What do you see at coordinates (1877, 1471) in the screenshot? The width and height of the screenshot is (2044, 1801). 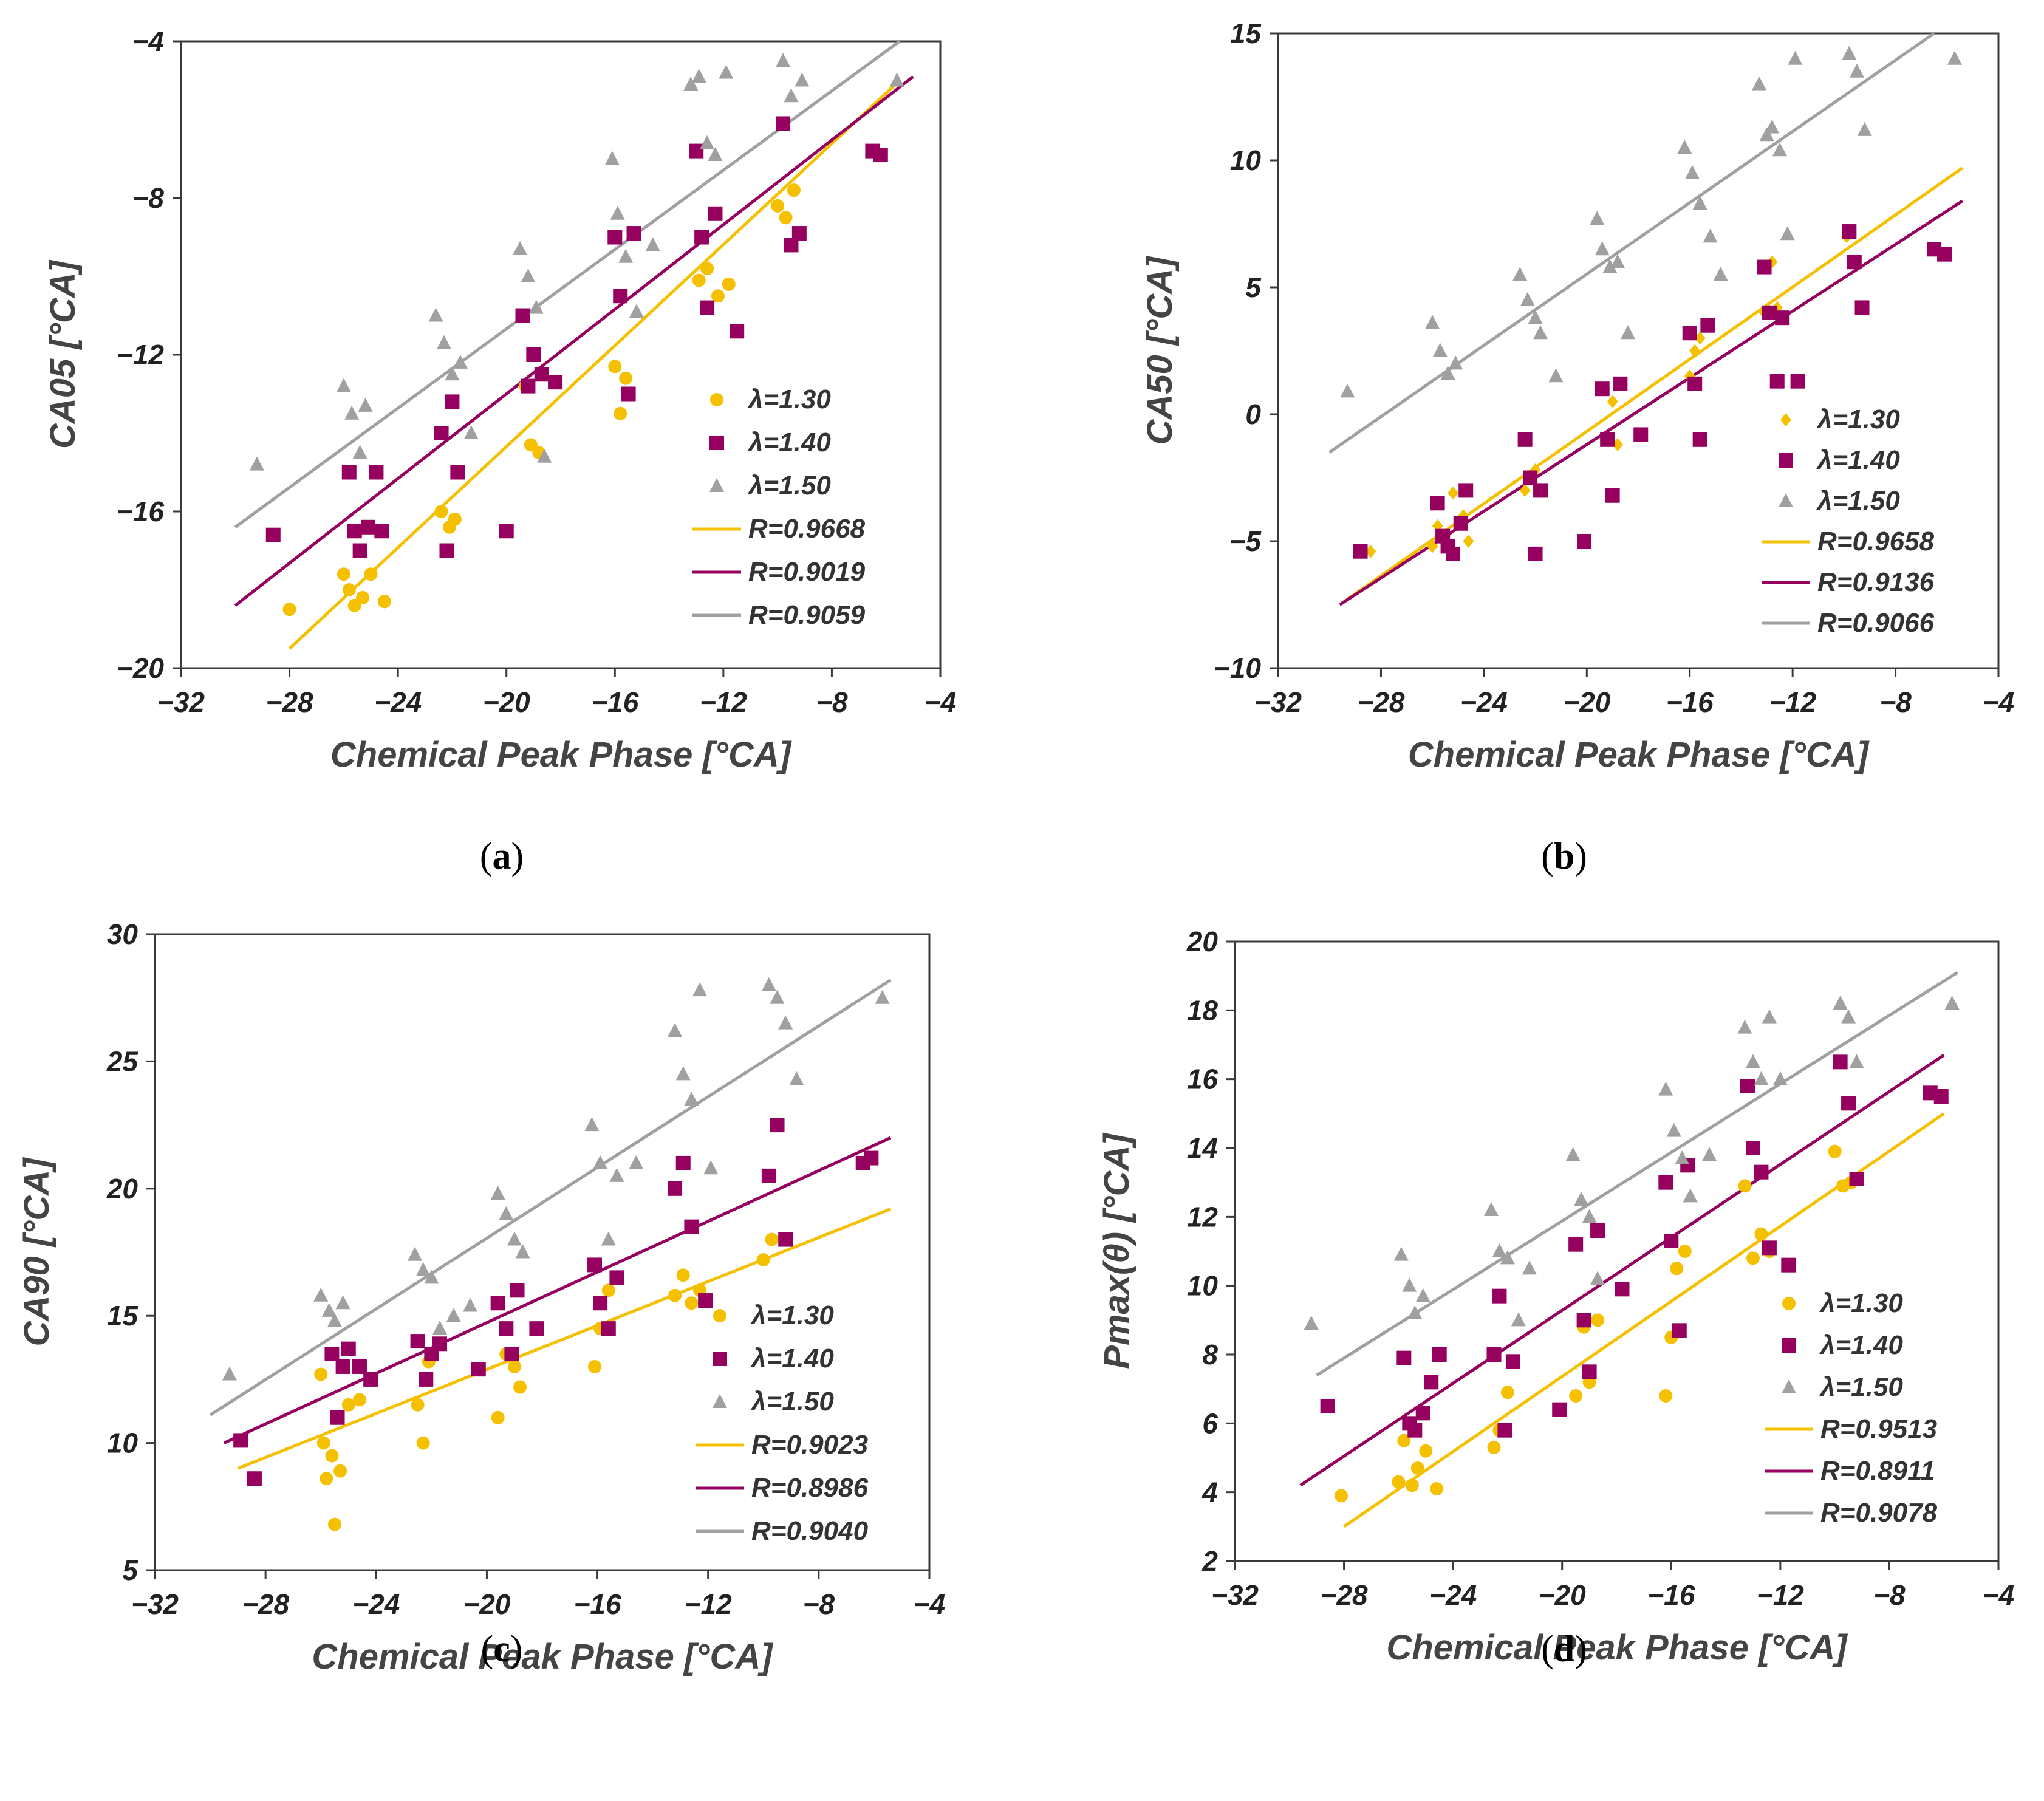 I see `legend-entry-label: R=0.8911` at bounding box center [1877, 1471].